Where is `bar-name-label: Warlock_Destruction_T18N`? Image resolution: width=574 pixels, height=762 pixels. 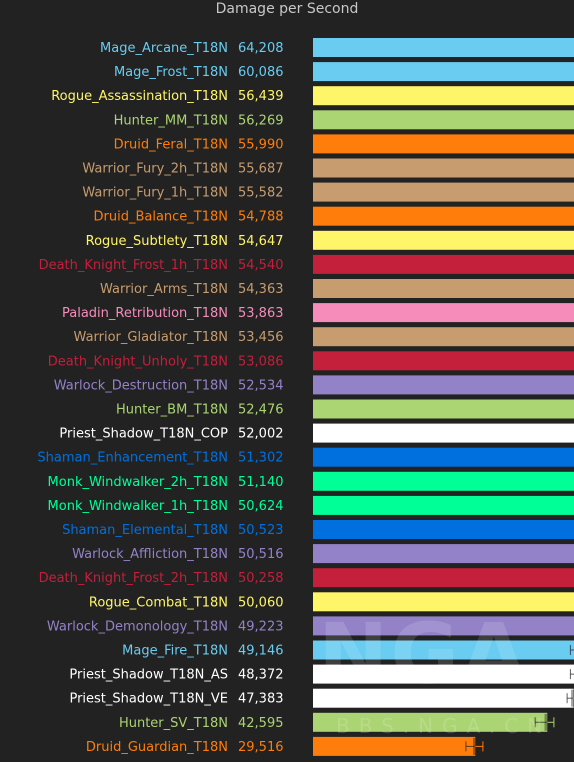 bar-name-label: Warlock_Destruction_T18N is located at coordinates (141, 385).